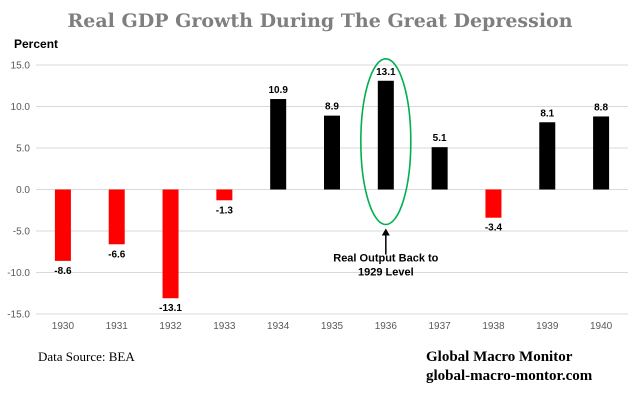 Image resolution: width=640 pixels, height=412 pixels. What do you see at coordinates (385, 232) in the screenshot?
I see `annotation-arrow-head` at bounding box center [385, 232].